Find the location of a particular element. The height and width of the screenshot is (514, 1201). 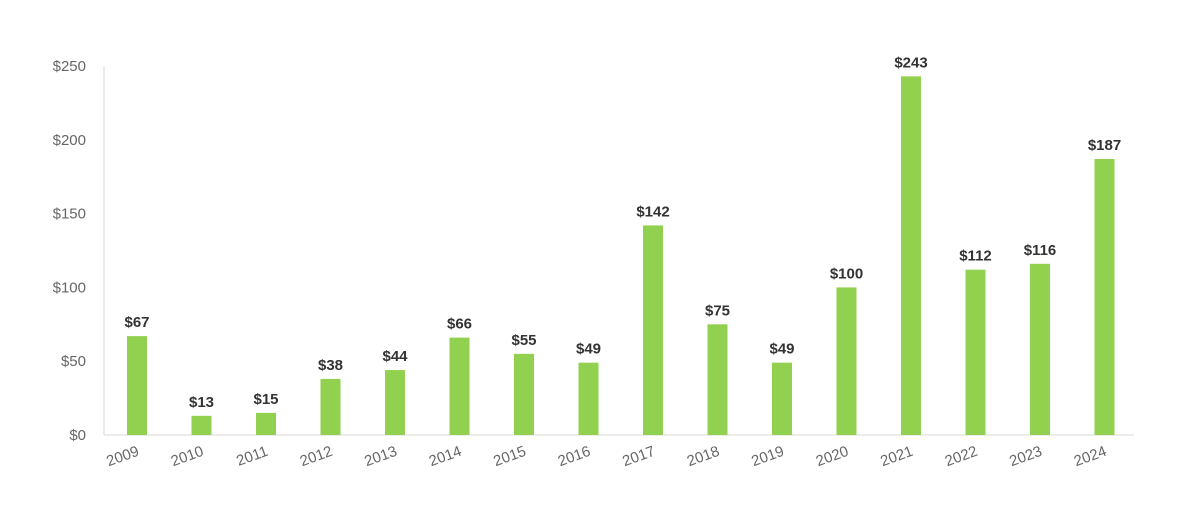

bar-2021 is located at coordinates (911, 255).